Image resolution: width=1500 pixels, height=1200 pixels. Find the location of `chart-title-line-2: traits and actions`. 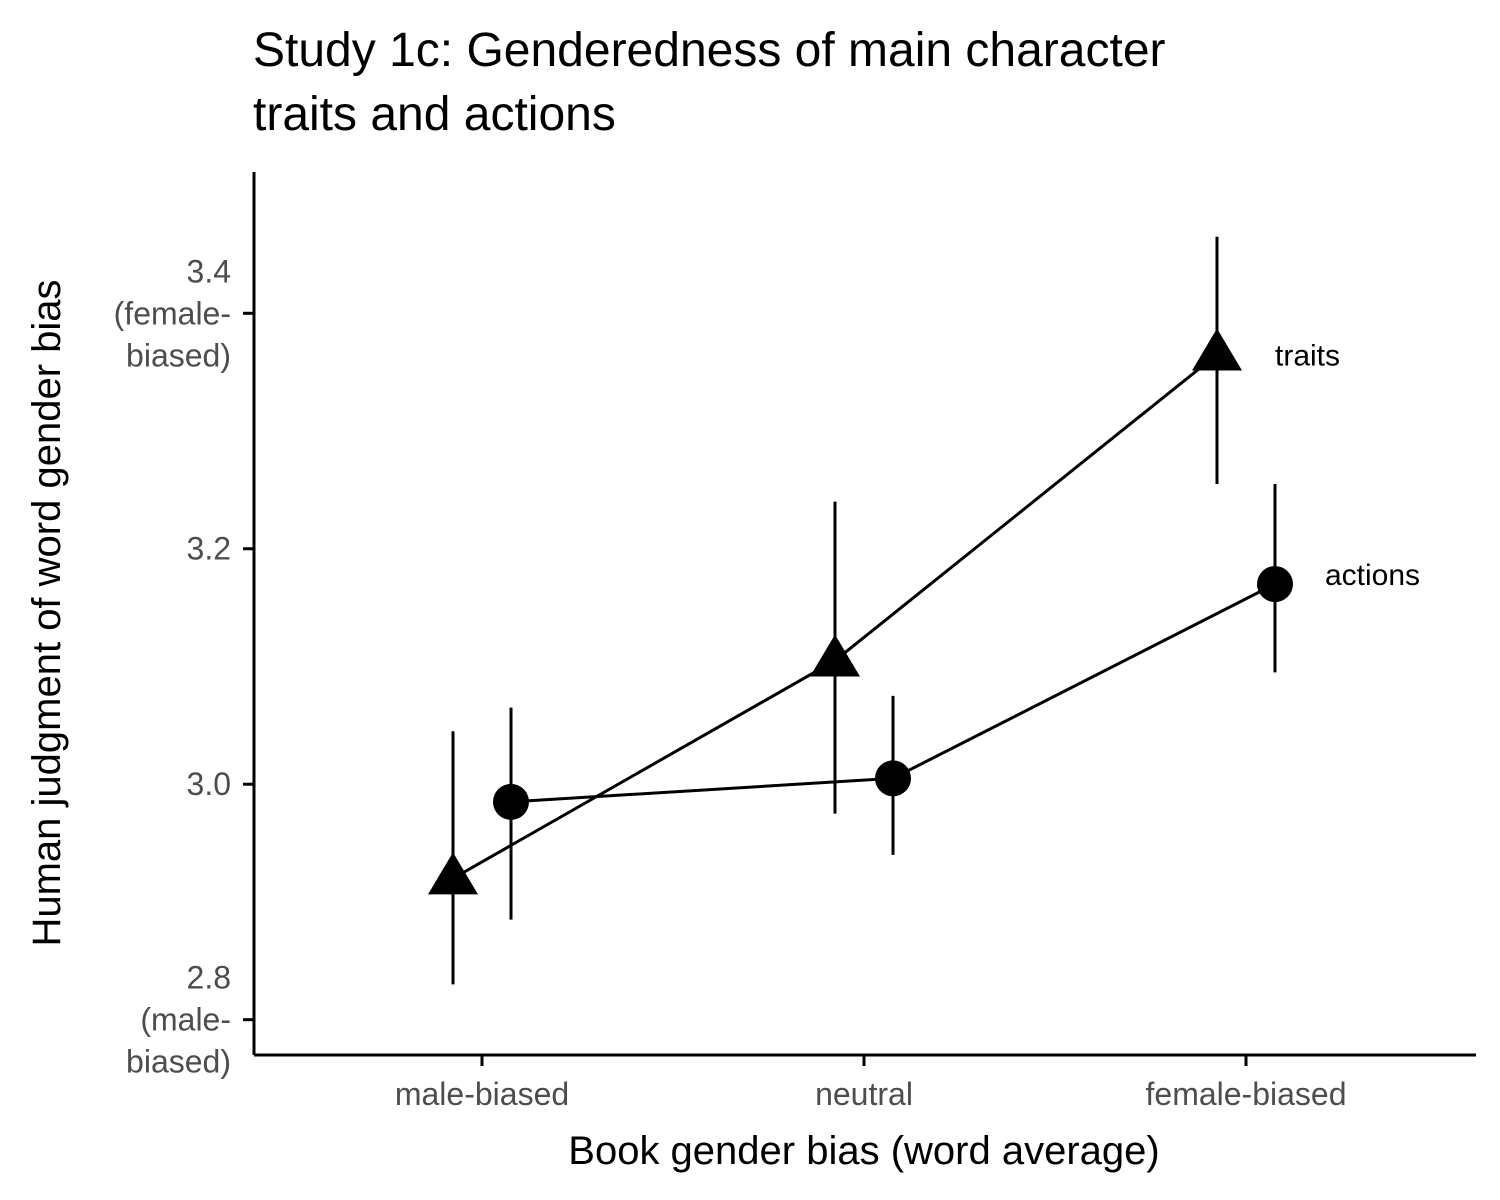

chart-title-line-2: traits and actions is located at coordinates (434, 114).